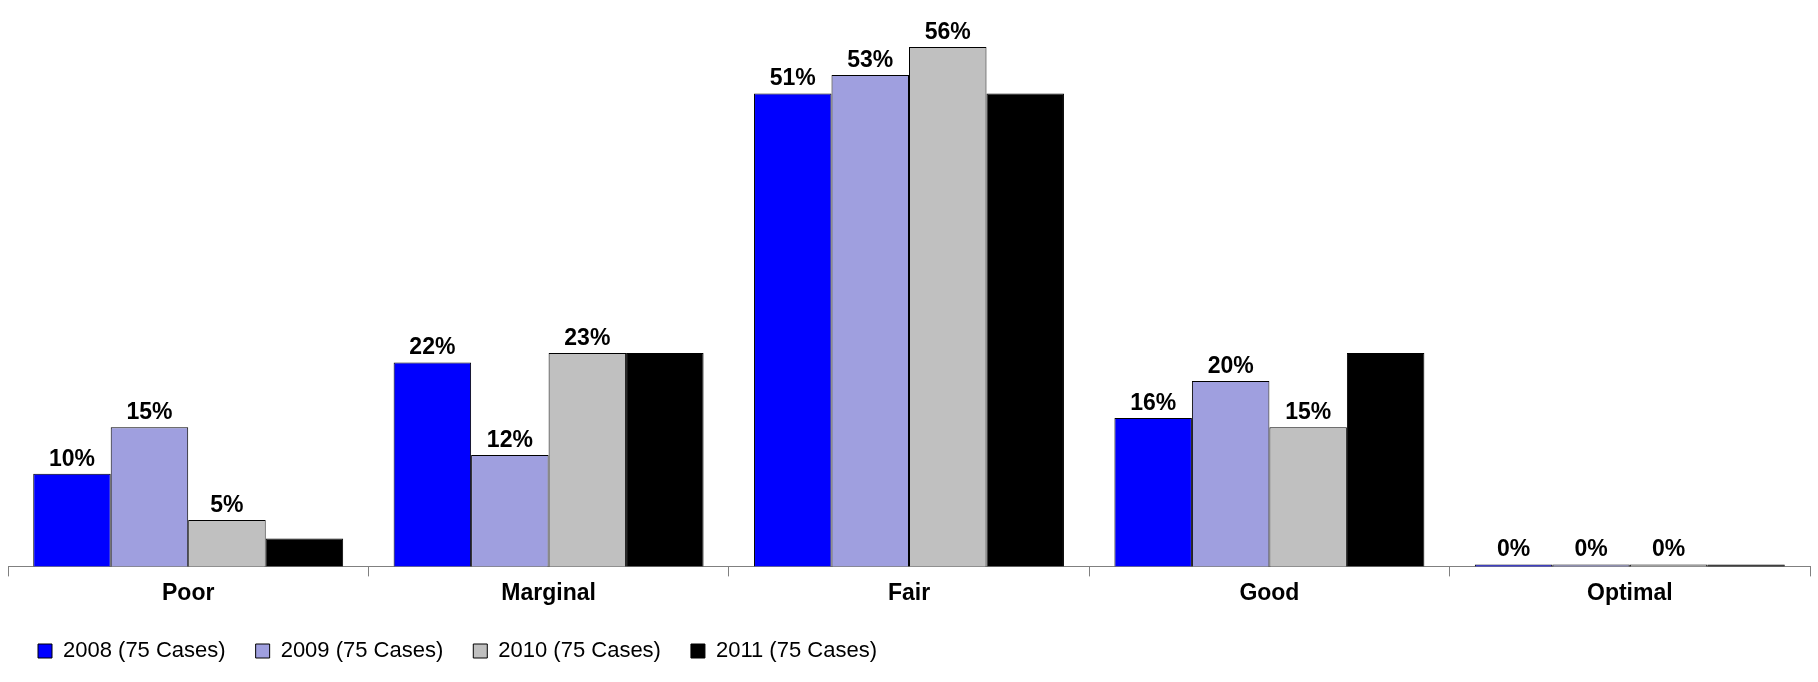 This screenshot has height=682, width=1818. Describe the element at coordinates (947, 30) in the screenshot. I see `data-label: 56%` at that location.